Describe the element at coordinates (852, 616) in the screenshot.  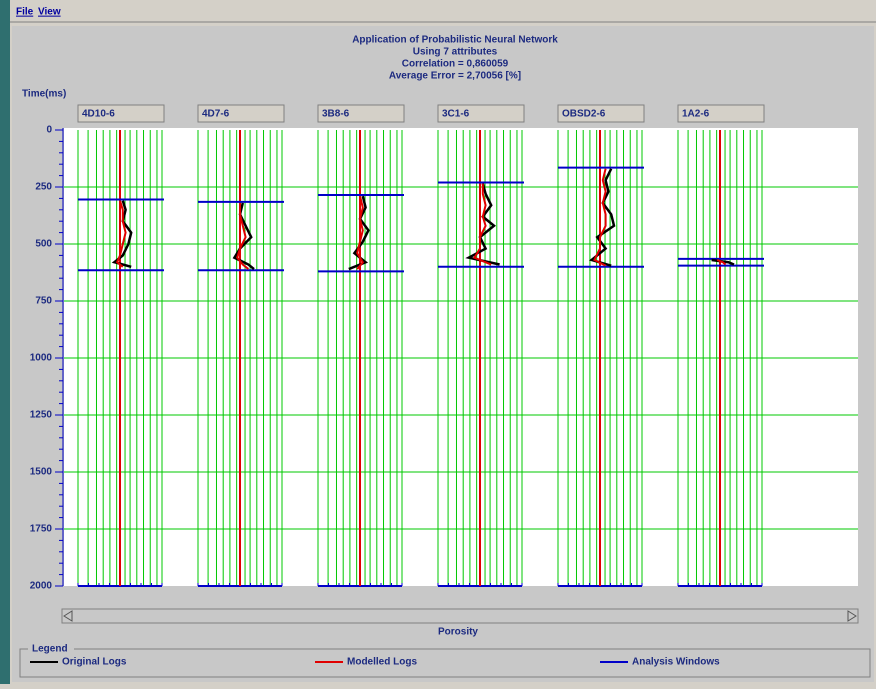
I see `scroll-right` at that location.